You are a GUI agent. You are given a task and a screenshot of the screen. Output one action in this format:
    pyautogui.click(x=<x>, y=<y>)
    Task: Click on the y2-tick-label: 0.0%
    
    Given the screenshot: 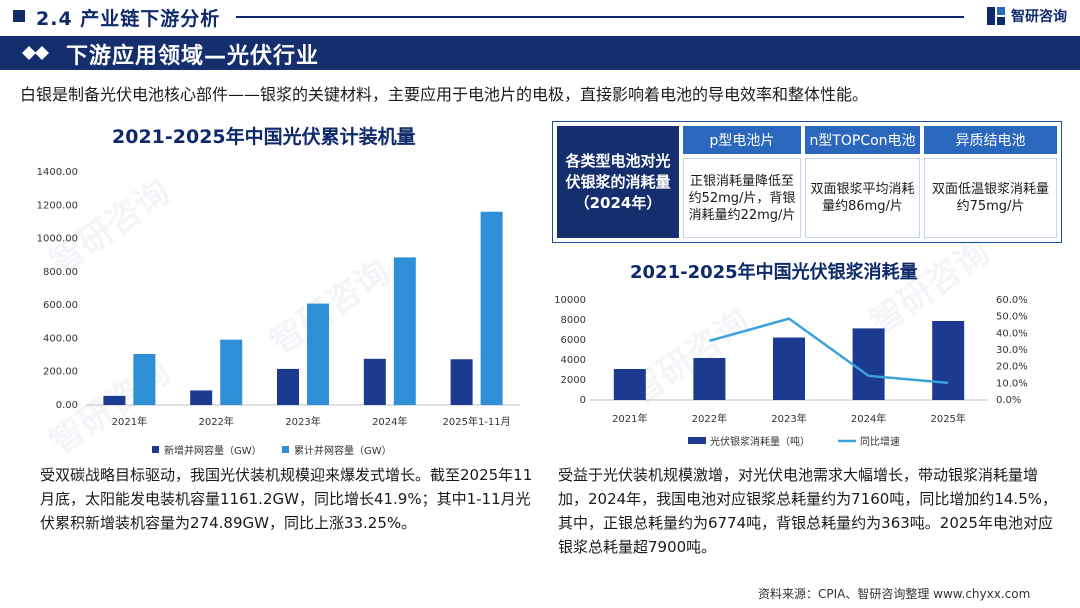 What is the action you would take?
    pyautogui.click(x=1008, y=400)
    